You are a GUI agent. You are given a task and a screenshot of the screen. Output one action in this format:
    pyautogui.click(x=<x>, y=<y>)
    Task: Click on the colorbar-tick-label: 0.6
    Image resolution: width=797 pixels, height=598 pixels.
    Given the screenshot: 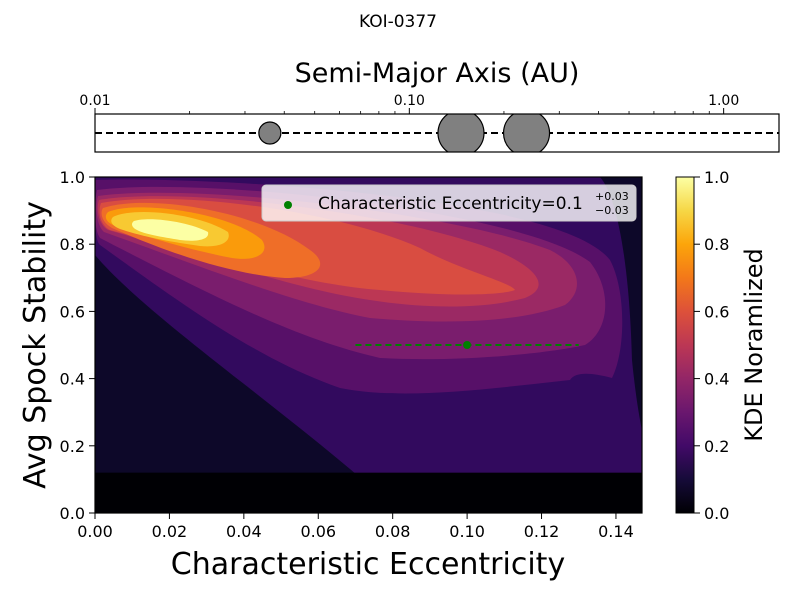 What is the action you would take?
    pyautogui.click(x=716, y=311)
    